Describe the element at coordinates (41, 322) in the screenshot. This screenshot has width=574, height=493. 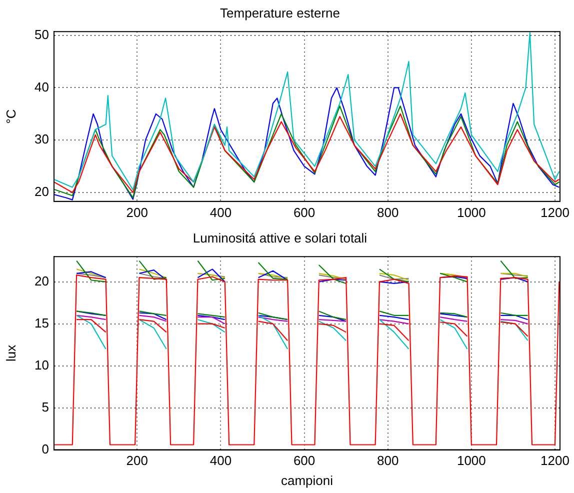
I see `y-tick-label: 15` at that location.